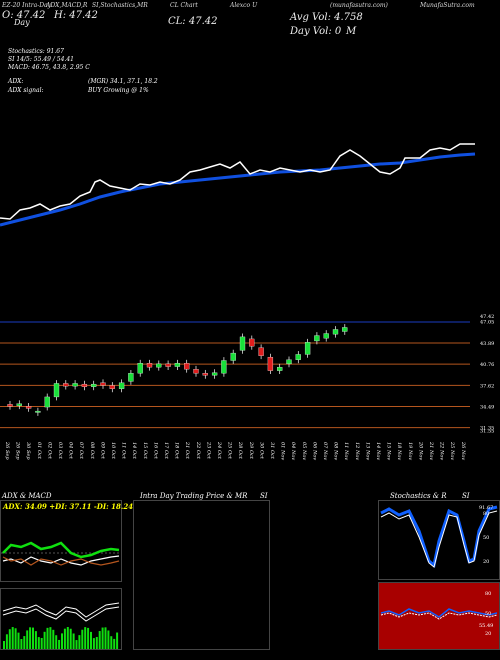 The image size is (500, 660). Describe the element at coordinates (24, 15) in the screenshot. I see `open-value: O: 47.42` at that location.